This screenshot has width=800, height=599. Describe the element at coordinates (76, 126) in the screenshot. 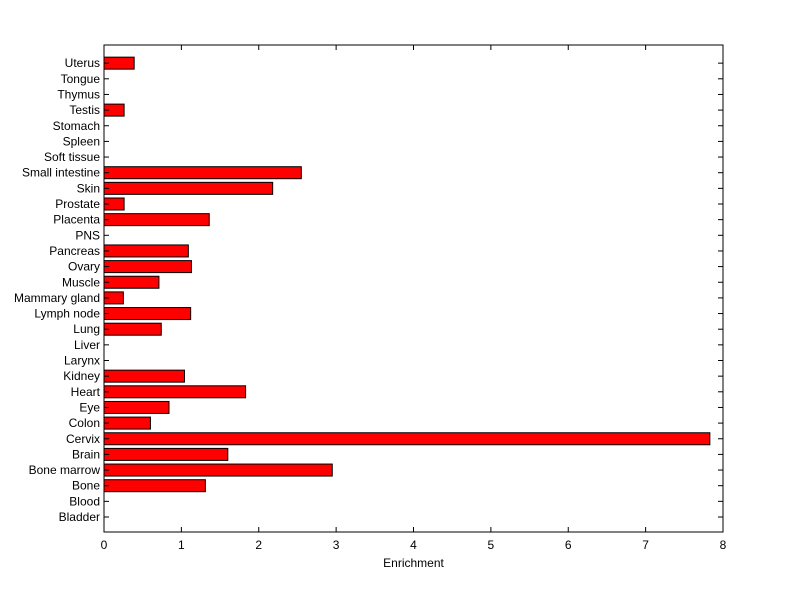

I see `category-label: Stomach` at that location.